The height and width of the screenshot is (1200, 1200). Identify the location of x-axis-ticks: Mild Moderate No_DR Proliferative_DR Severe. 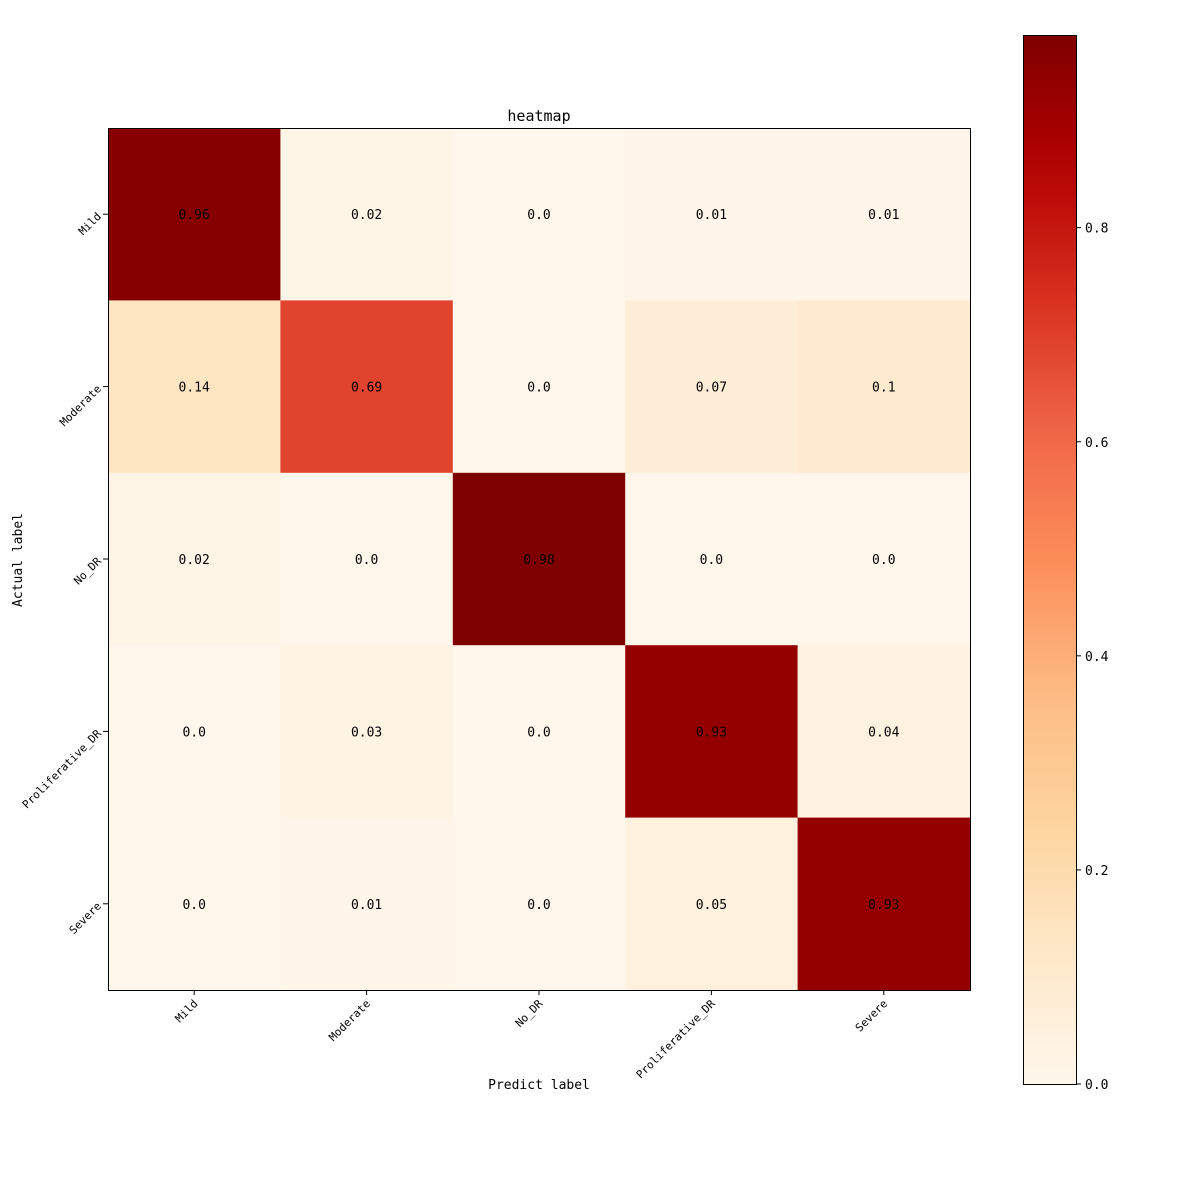
(531, 1035).